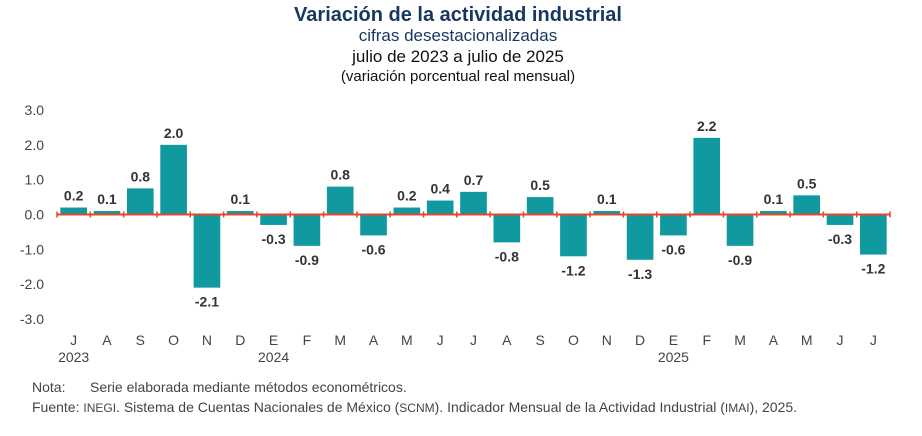 The width and height of the screenshot is (922, 436). What do you see at coordinates (49, 387) in the screenshot?
I see `note-label: Nota:` at bounding box center [49, 387].